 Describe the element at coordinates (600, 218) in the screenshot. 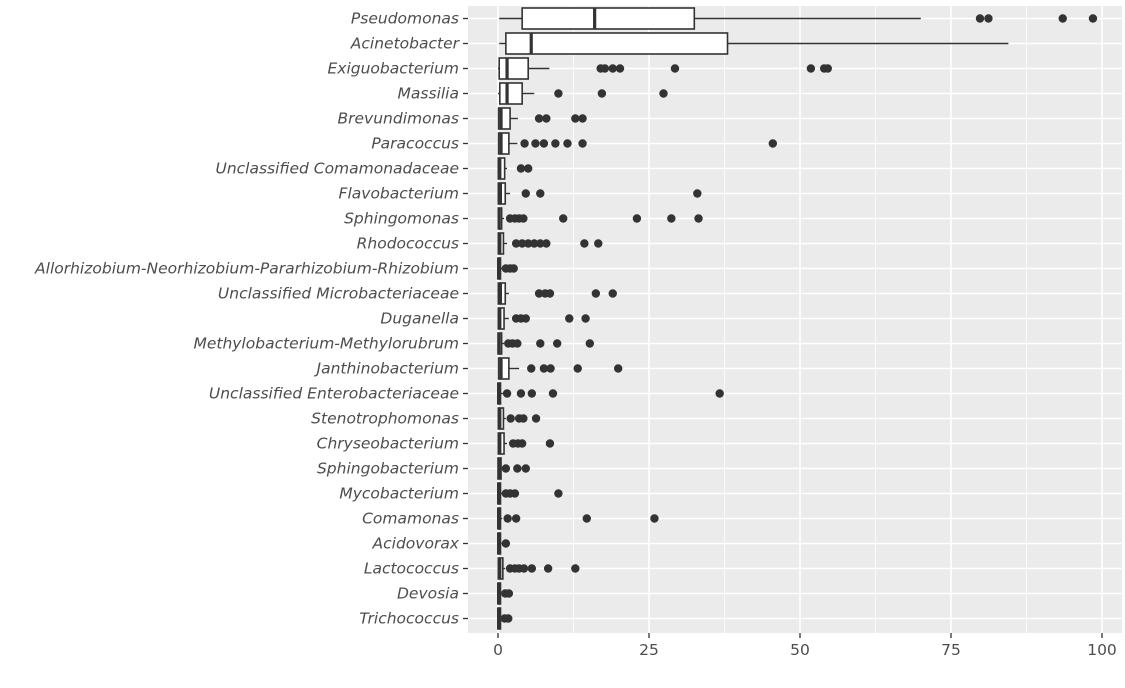

I see `box-sphingomonas` at that location.